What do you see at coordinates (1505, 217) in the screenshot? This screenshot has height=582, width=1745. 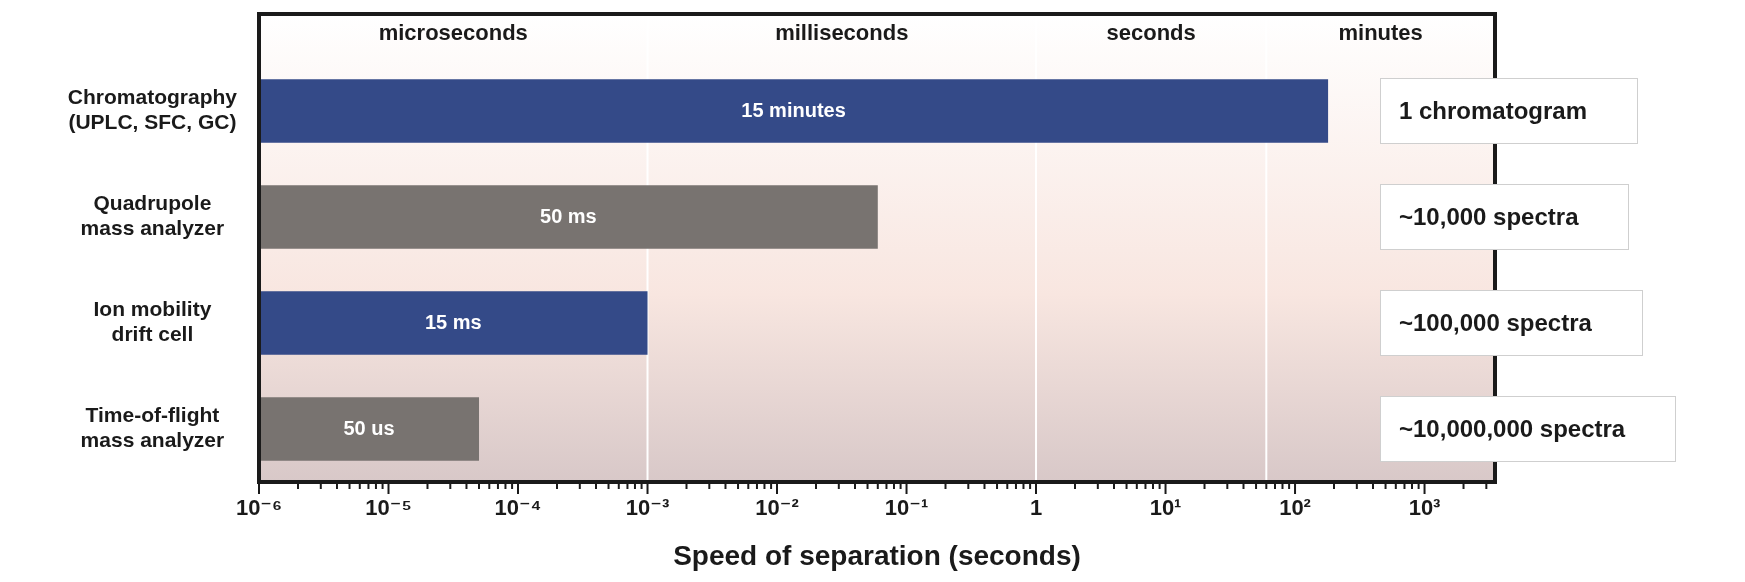 I see `label-box: ~10,000 spectra` at bounding box center [1505, 217].